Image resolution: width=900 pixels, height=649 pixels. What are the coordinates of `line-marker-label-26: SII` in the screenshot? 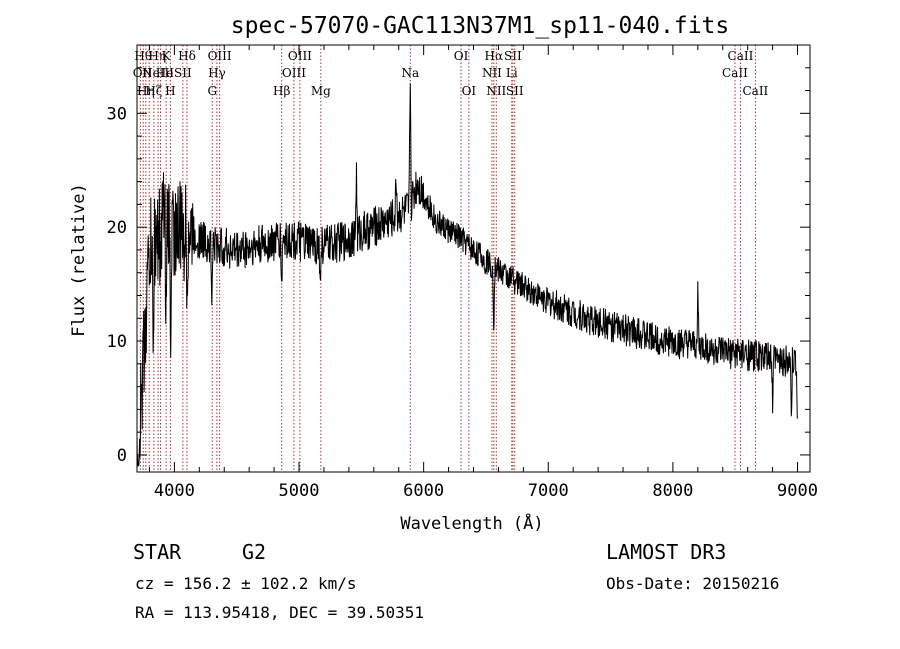 It's located at (515, 91).